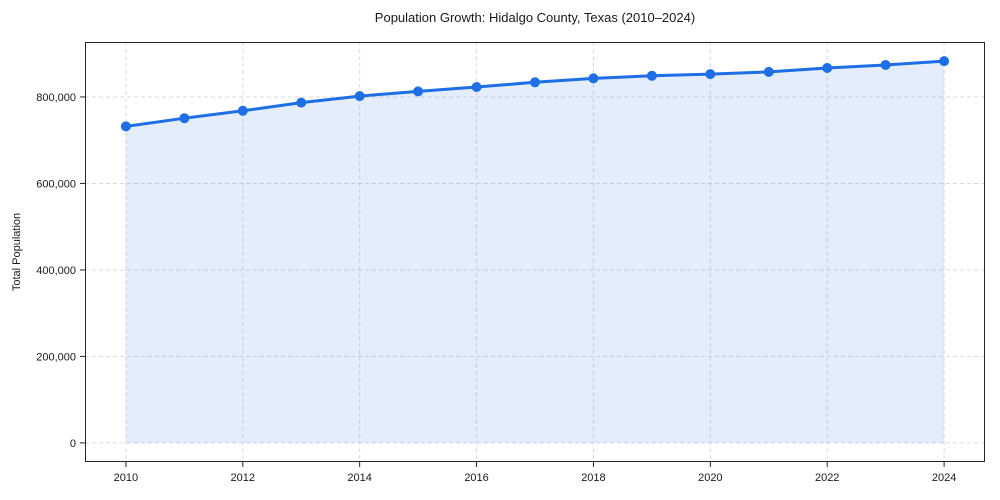 The width and height of the screenshot is (1000, 500). What do you see at coordinates (476, 478) in the screenshot?
I see `x-tick-label: 2016` at bounding box center [476, 478].